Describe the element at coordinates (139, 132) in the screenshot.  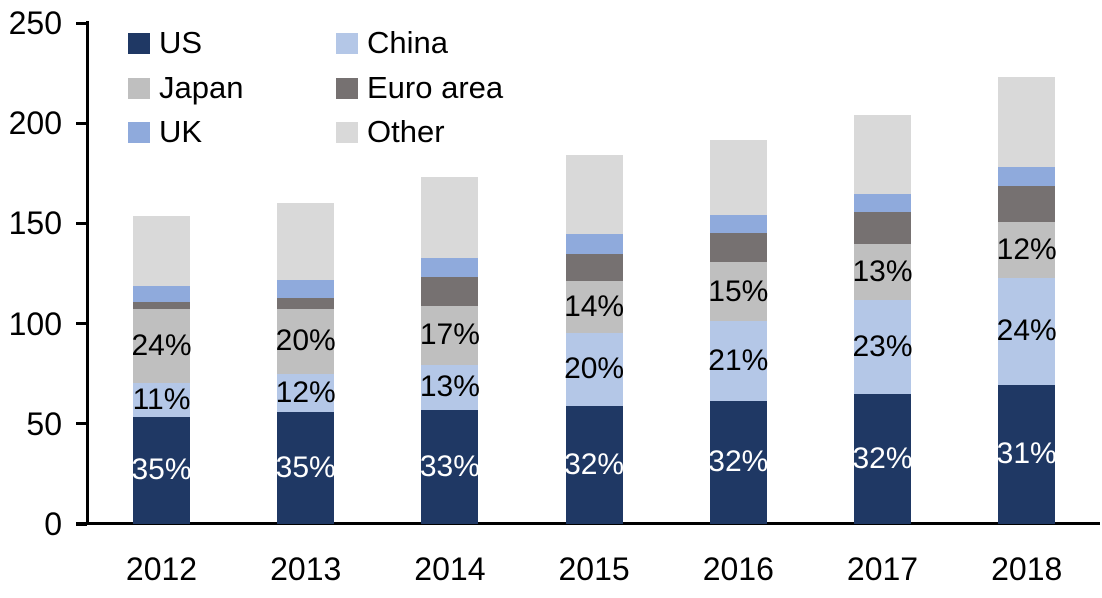
I see `legend-swatch-uk` at that location.